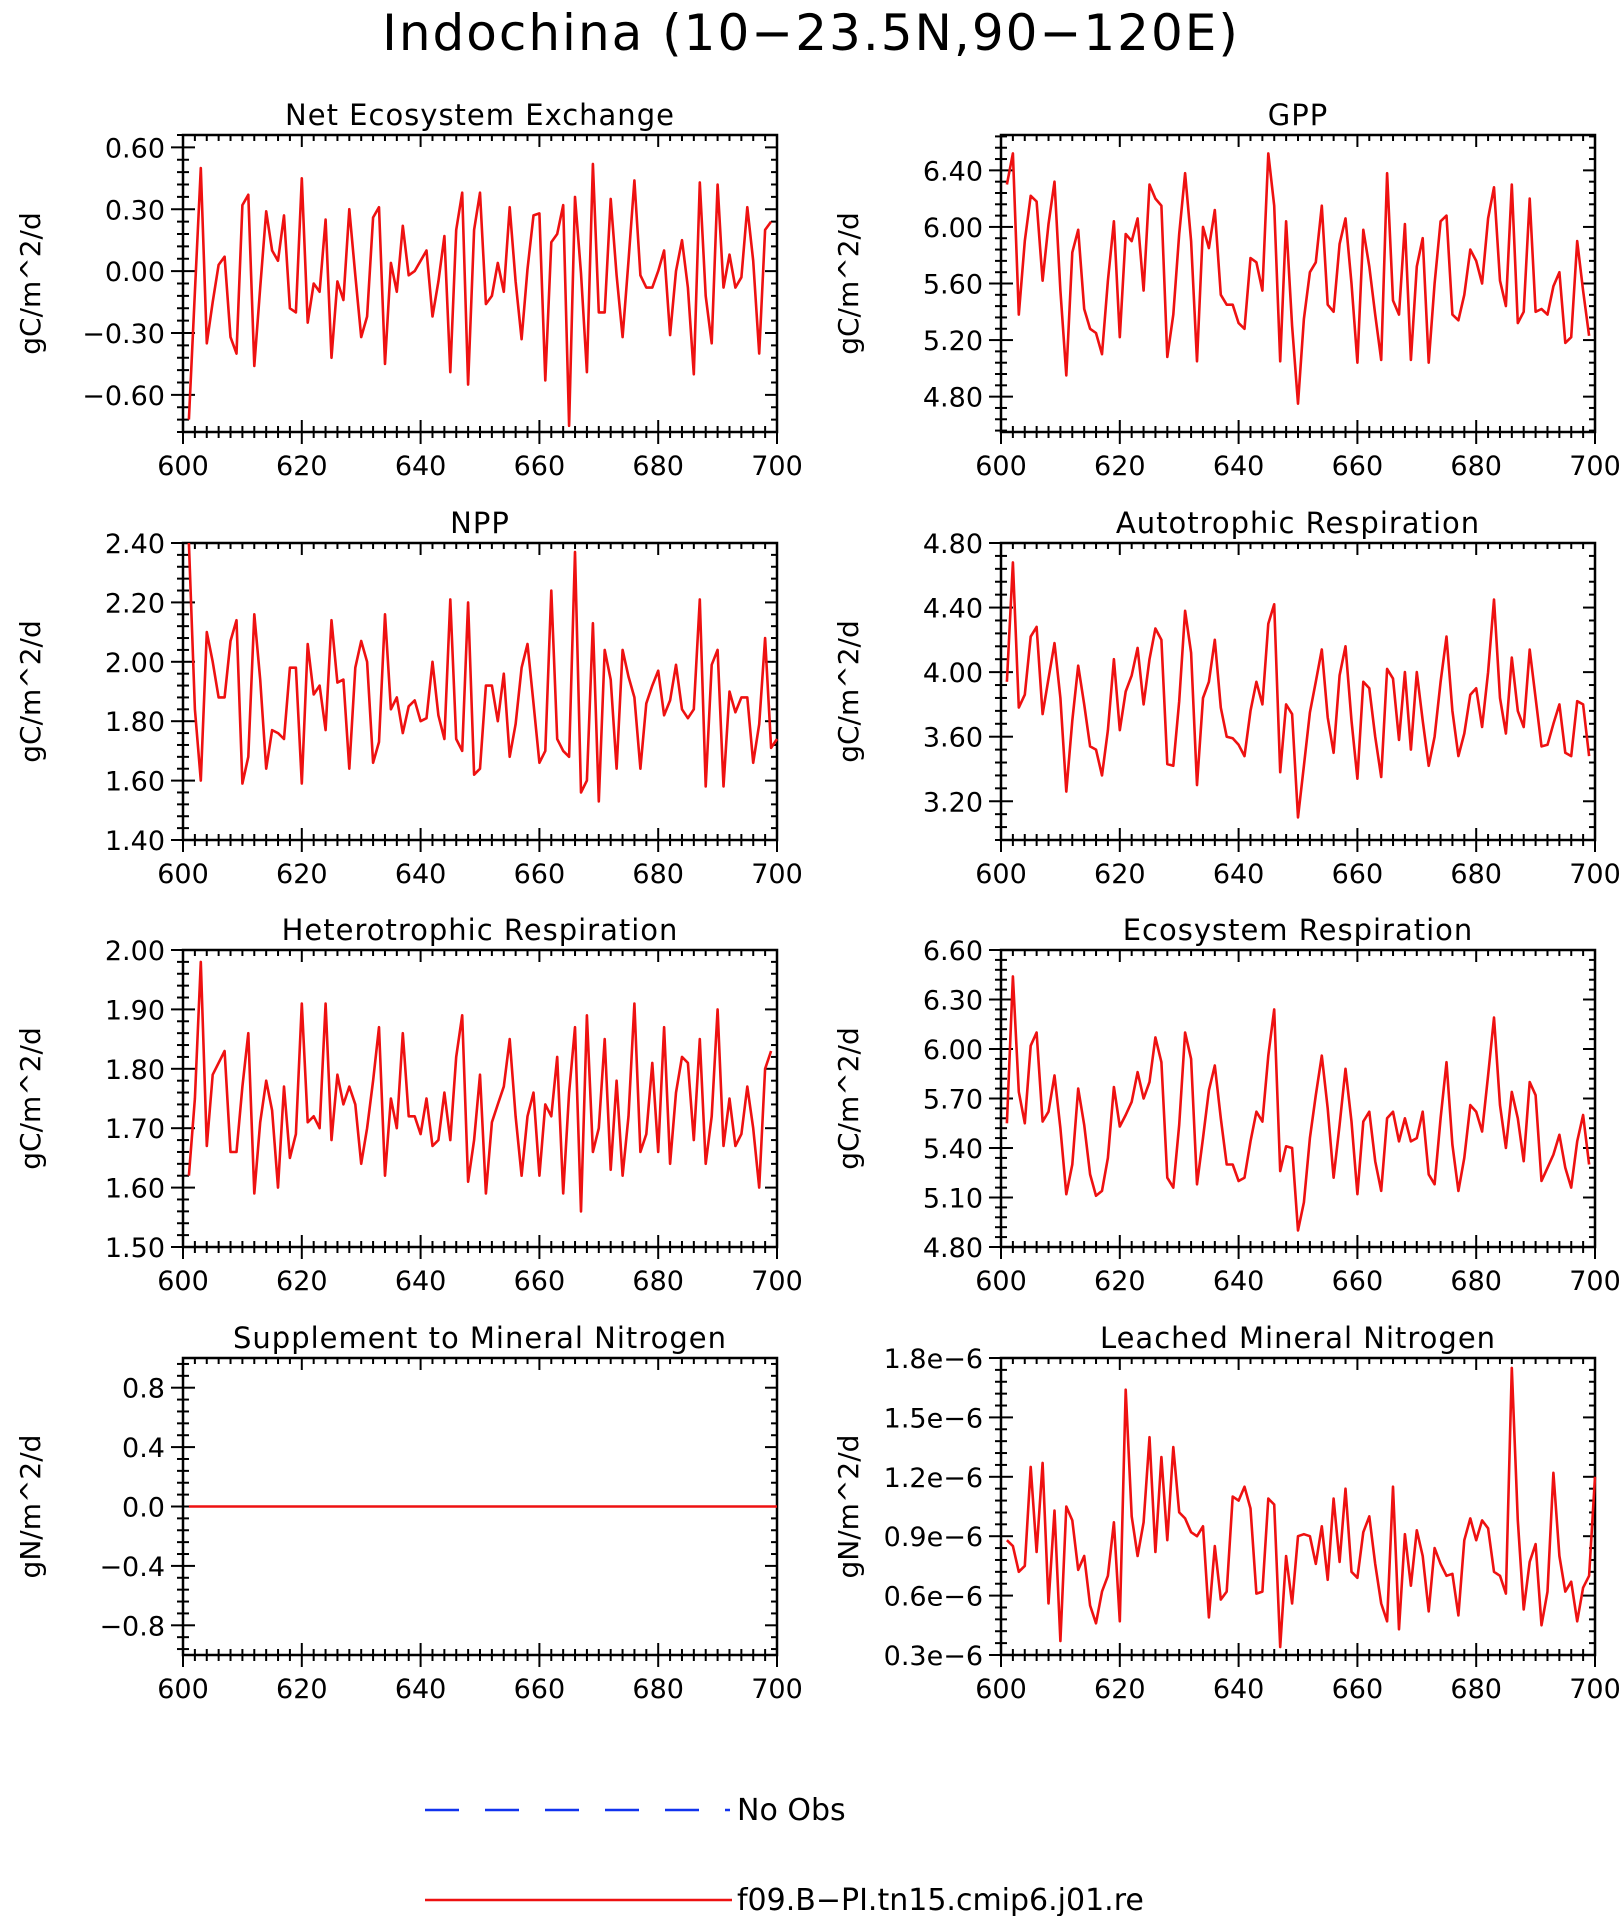 The image size is (1622, 1916). Describe the element at coordinates (480, 930) in the screenshot. I see `panel-title: Heterotrophic Respiration` at that location.